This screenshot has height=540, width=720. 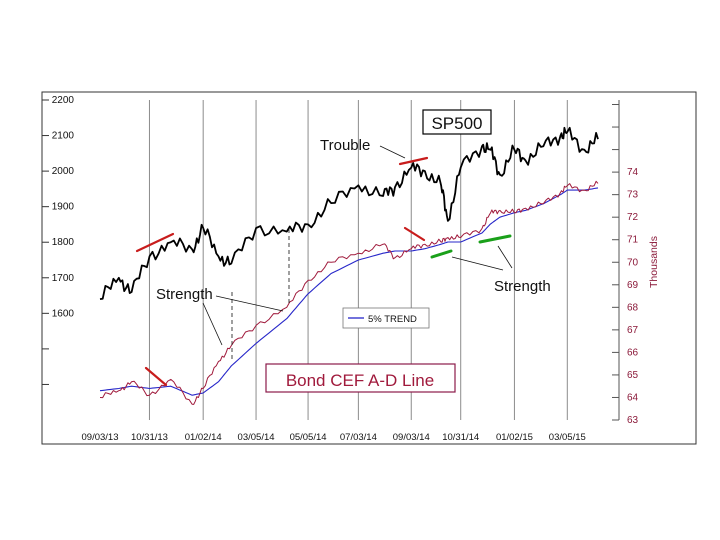 What do you see at coordinates (63, 171) in the screenshot?
I see `y-tick-label: 2000` at bounding box center [63, 171].